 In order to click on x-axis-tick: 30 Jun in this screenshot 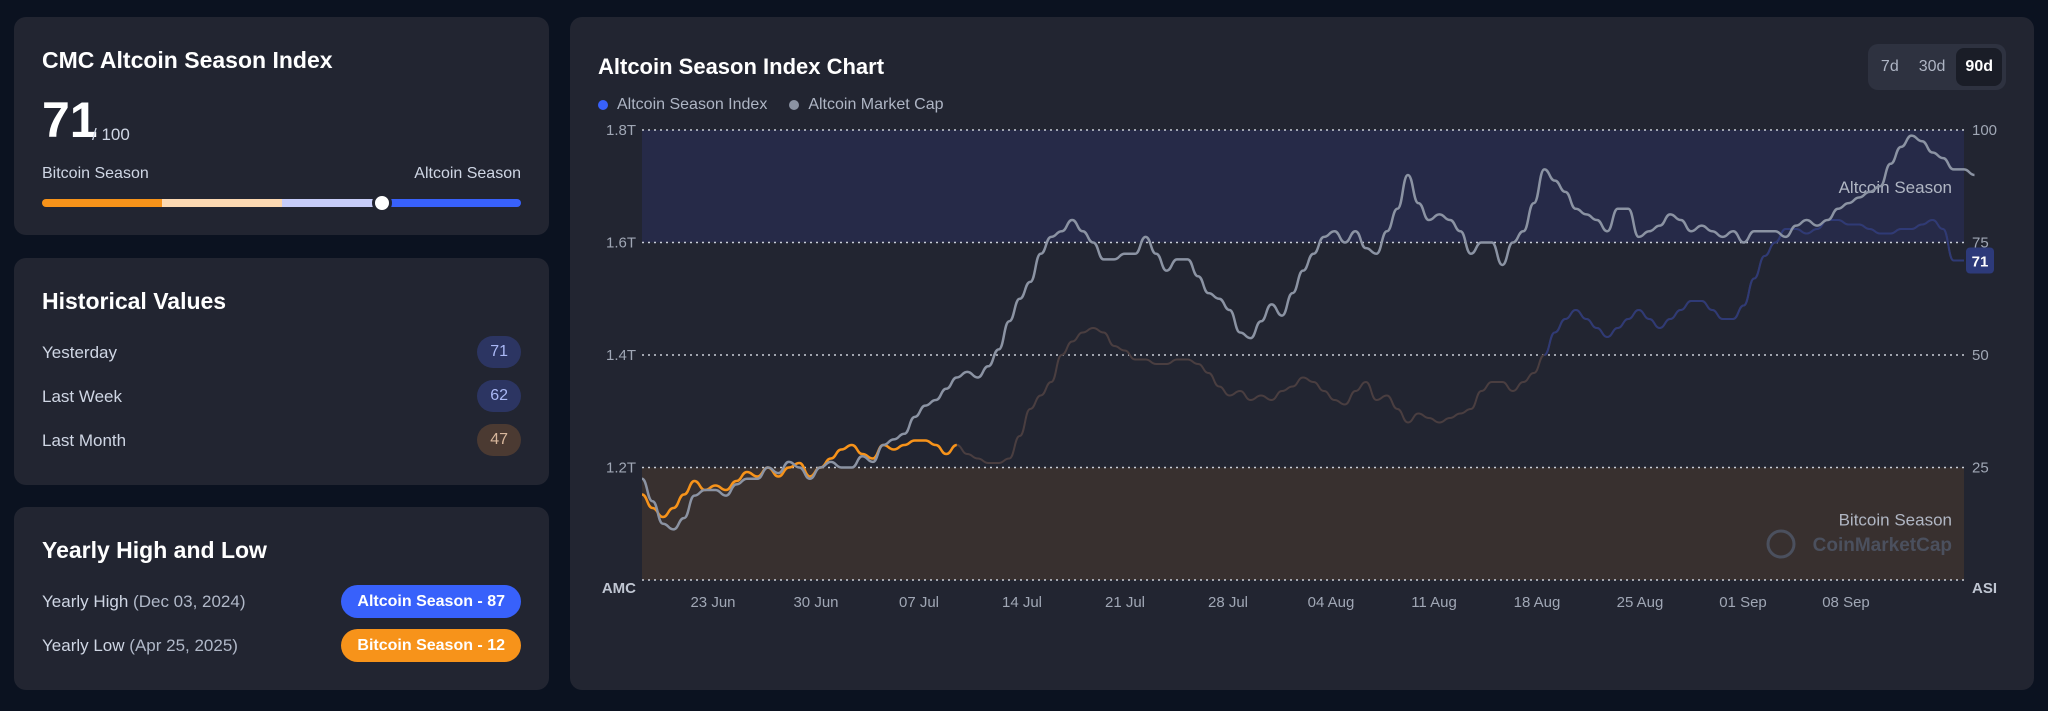, I will do `click(815, 602)`.